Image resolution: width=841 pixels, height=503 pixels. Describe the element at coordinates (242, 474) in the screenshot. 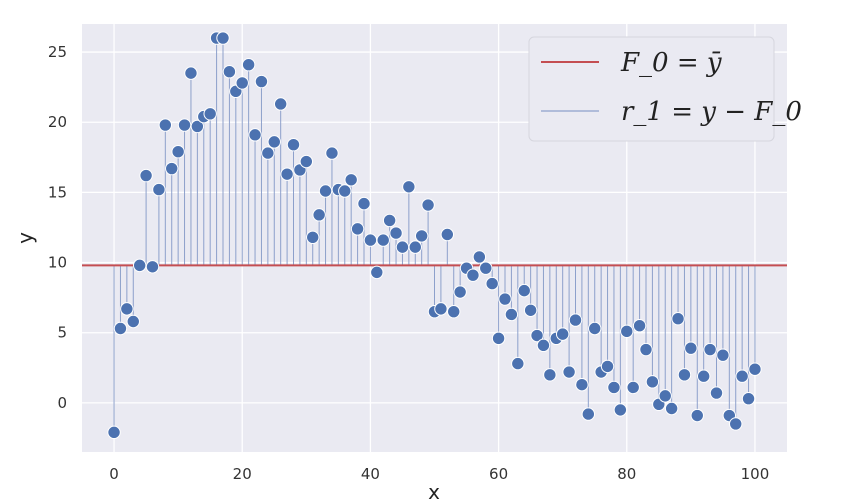

I see `x-tick-label: 20` at that location.